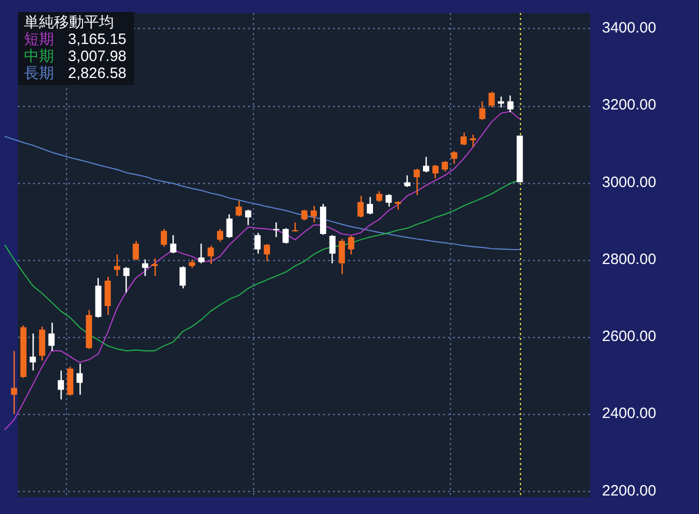 This screenshot has height=514, width=699. What do you see at coordinates (97, 73) in the screenshot?
I see `annotation: 2,826.58` at bounding box center [97, 73].